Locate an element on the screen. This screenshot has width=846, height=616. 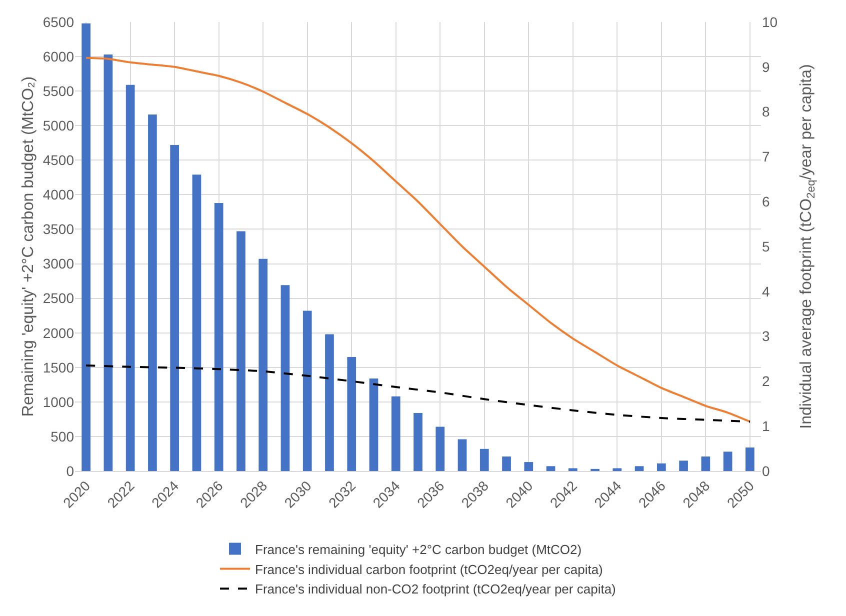
y2-tick-label: 6 is located at coordinates (766, 202).